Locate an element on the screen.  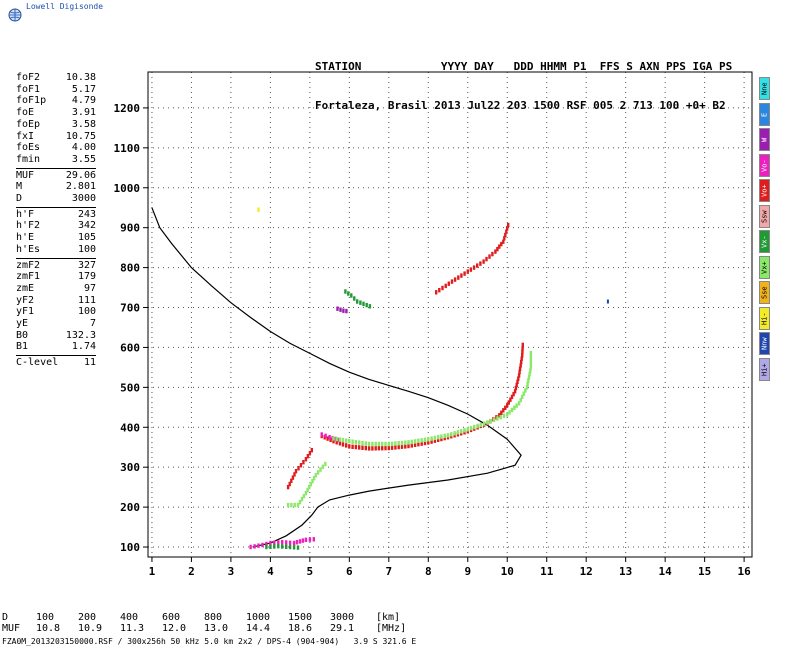
param-value: 179 is located at coordinates (86, 277).